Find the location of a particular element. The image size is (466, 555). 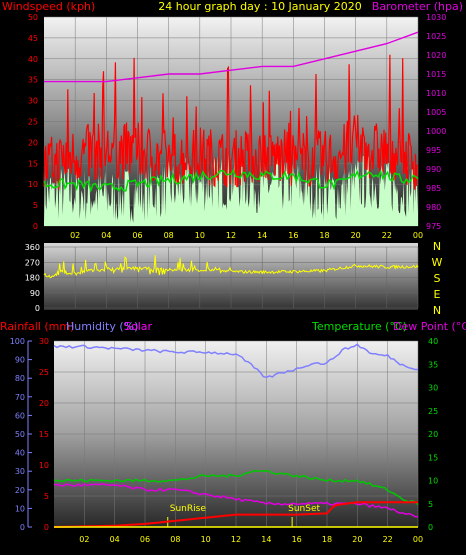

rainfall-tick-label: 5 is located at coordinates (46, 496).